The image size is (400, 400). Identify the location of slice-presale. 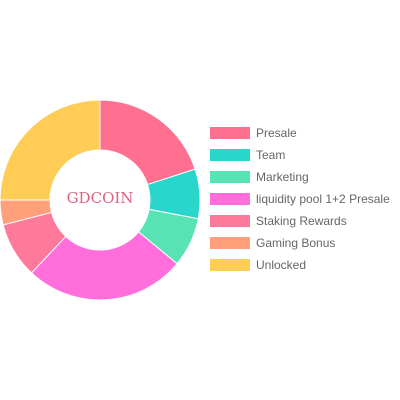
(147, 142).